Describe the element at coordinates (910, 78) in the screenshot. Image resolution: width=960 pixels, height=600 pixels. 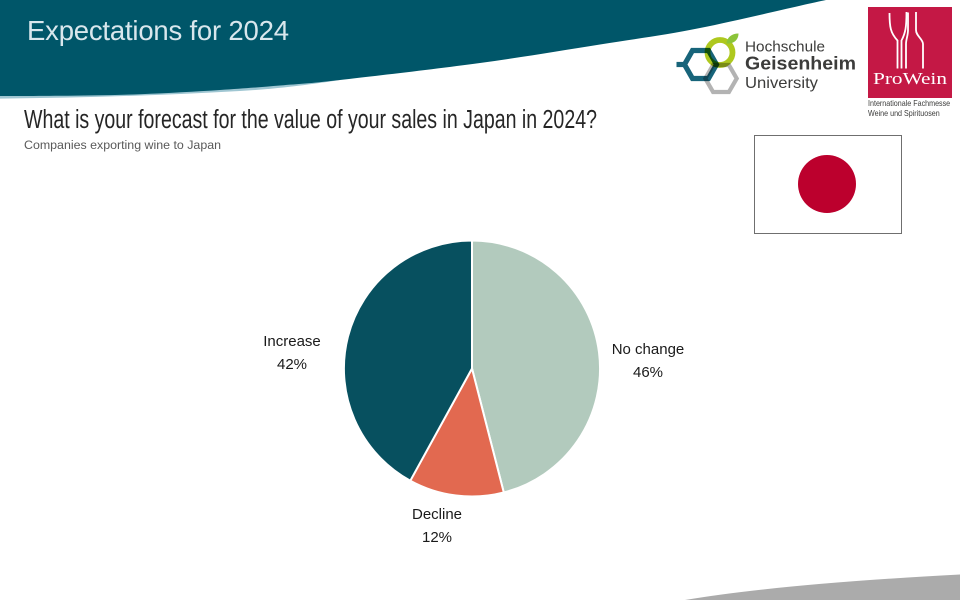
I see `svg-text: ProWein` at that location.